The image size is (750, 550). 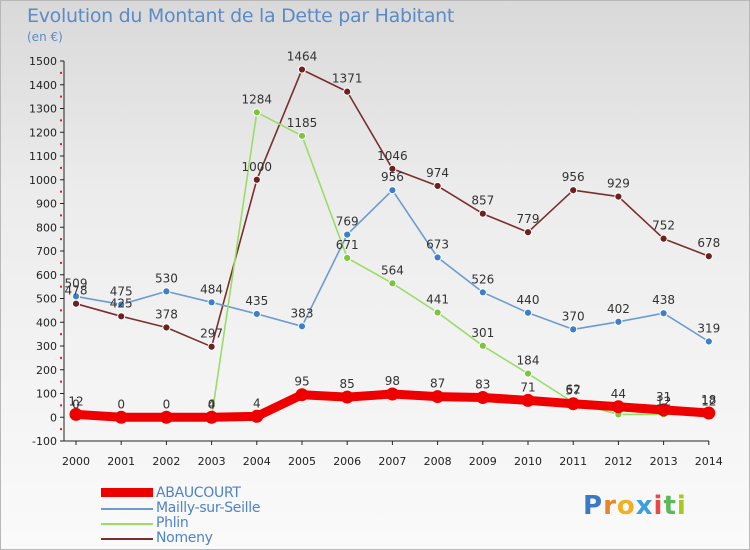 What do you see at coordinates (127, 492) in the screenshot?
I see `legend-swatch-abaucourt` at bounding box center [127, 492].